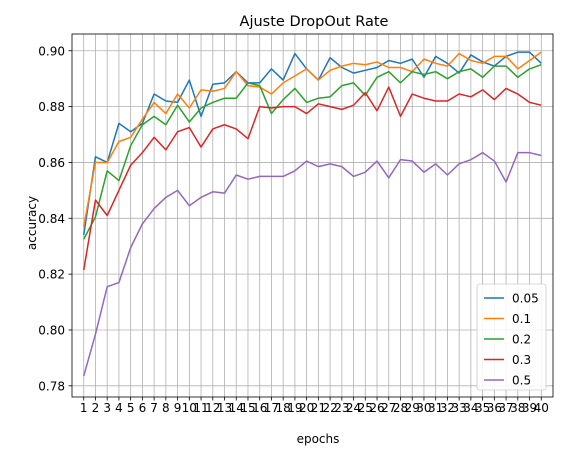 This screenshot has width=576, height=455. I want to click on y-tick-label: 0.90, so click(51, 51).